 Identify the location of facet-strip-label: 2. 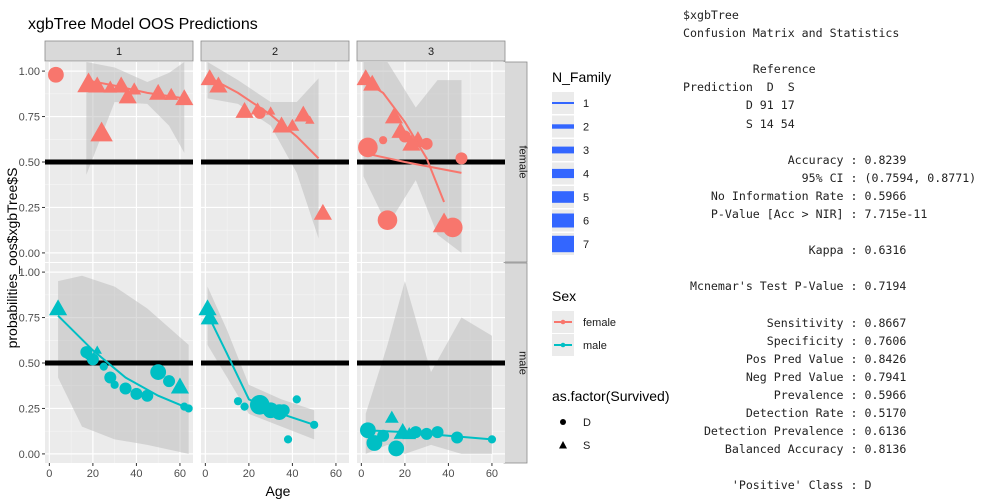
(275, 52).